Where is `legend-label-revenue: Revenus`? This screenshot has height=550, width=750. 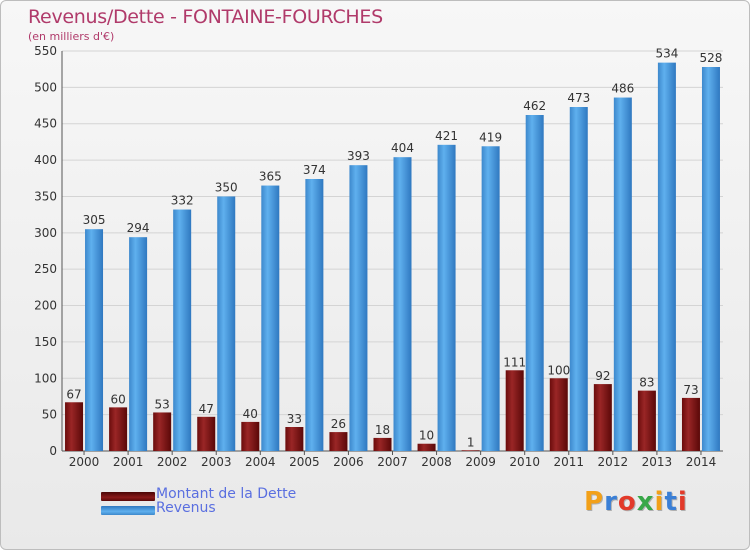 legend-label-revenue: Revenus is located at coordinates (186, 508).